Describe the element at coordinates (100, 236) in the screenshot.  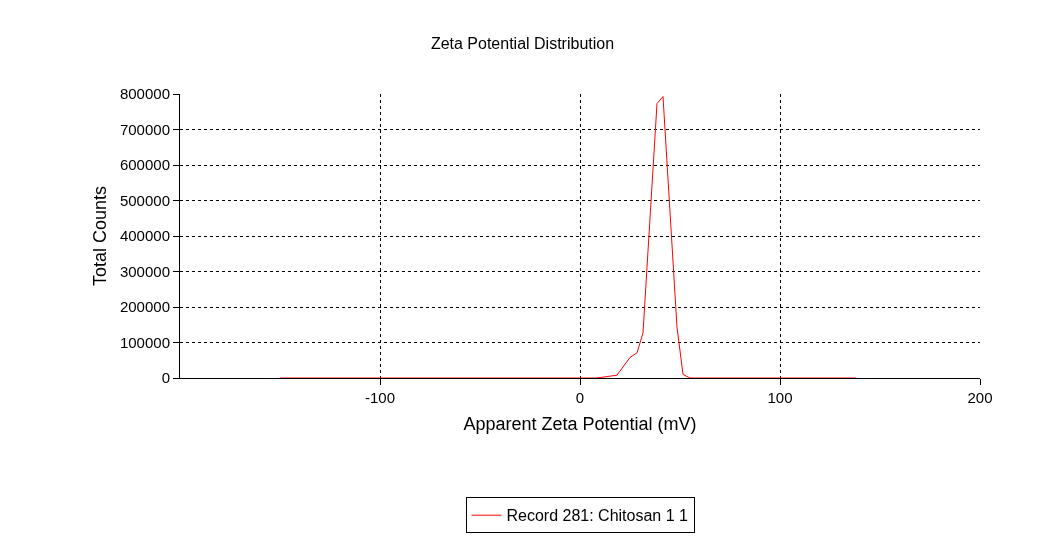
I see `y-axis-title: Total Counts` at that location.